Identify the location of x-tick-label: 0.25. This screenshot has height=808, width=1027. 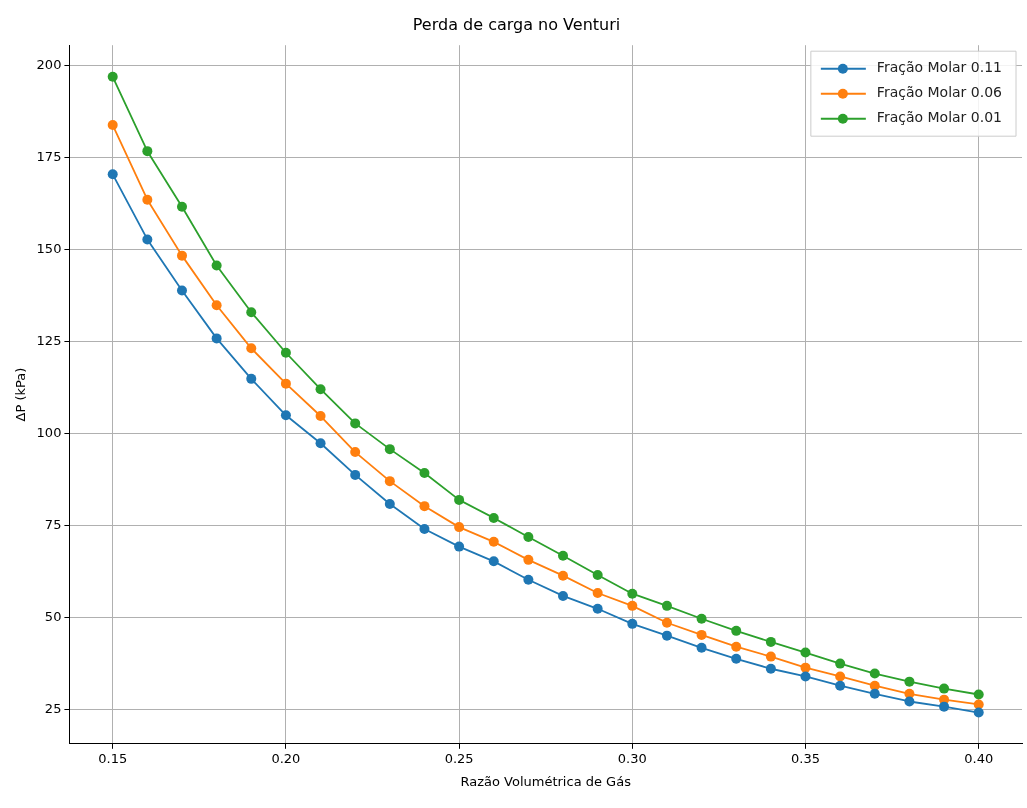
(459, 758).